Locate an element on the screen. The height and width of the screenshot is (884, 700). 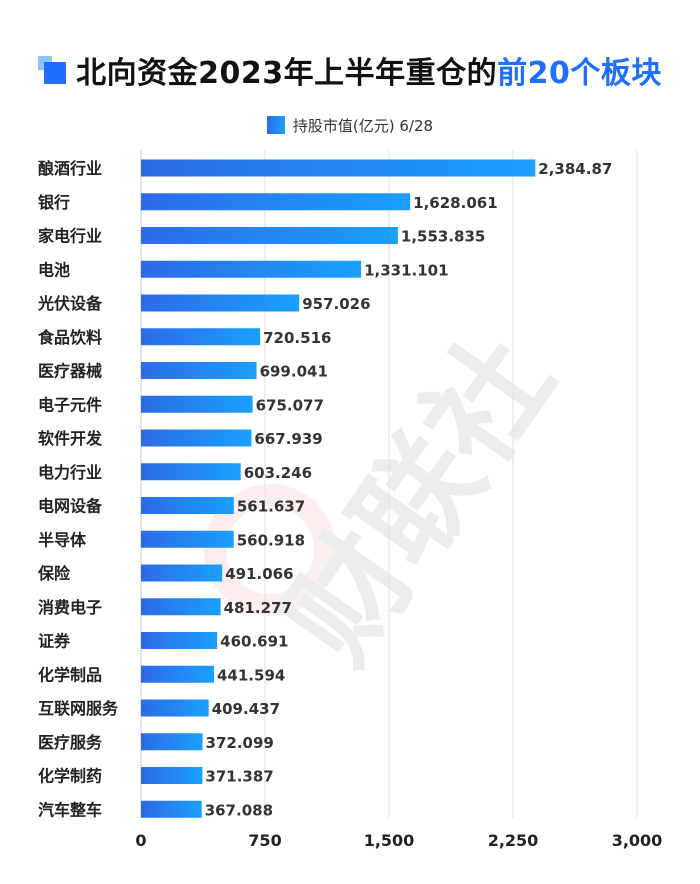
category-label: 保险 is located at coordinates (54, 573).